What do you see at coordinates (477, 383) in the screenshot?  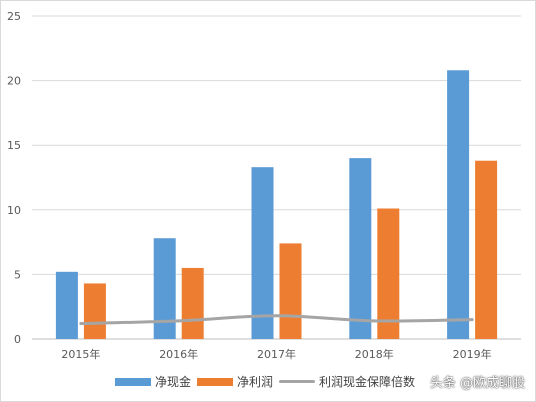 I see `watermark: 头条 @欧成聊股` at bounding box center [477, 383].